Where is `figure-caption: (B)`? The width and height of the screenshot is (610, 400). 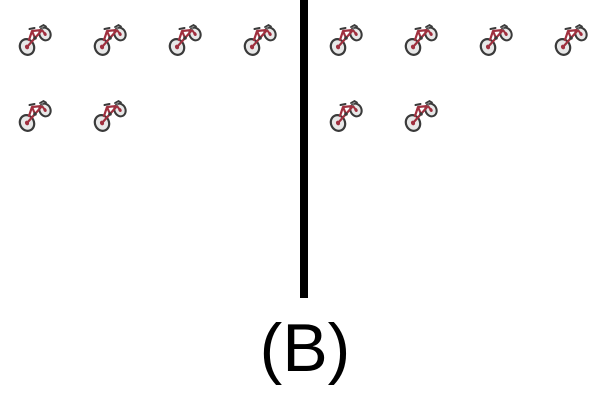 figure-caption: (B) is located at coordinates (305, 348).